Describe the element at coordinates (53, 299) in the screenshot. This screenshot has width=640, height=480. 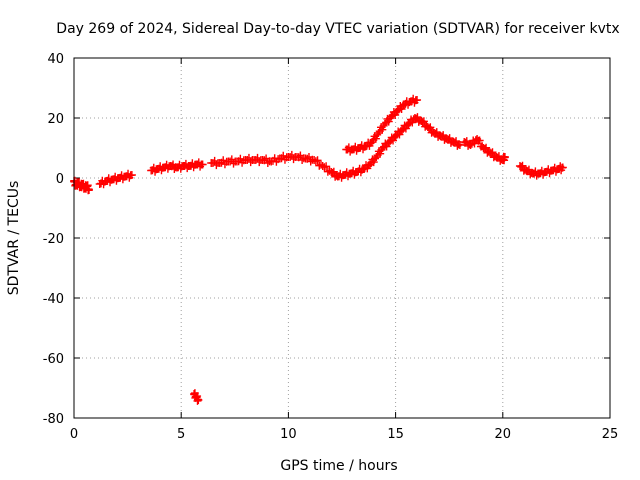
I see `y-tick-label: -40` at that location.